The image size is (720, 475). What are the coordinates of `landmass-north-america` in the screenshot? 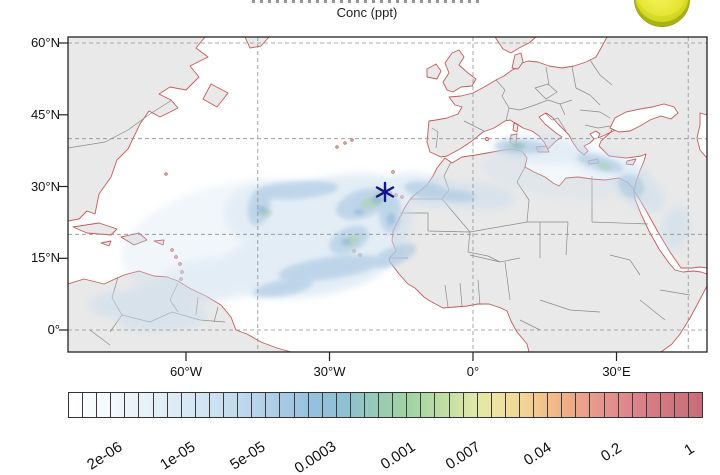 It's located at (138, 129).